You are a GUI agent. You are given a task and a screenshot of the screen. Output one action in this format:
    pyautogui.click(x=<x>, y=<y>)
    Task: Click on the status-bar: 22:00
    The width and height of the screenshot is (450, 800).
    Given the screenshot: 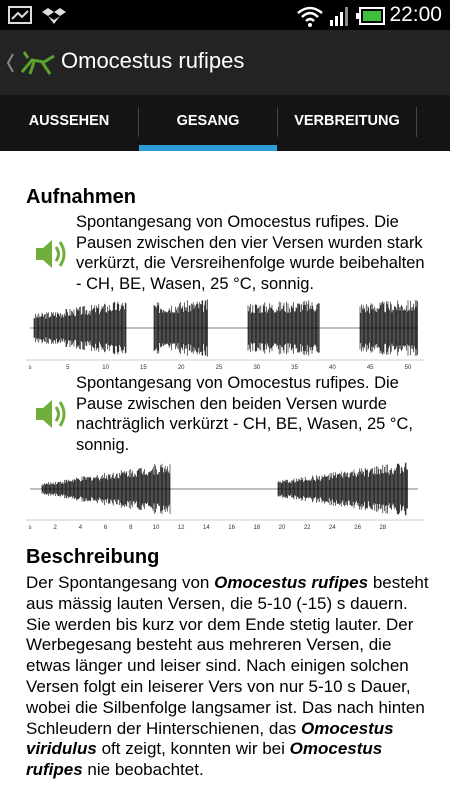 What is the action you would take?
    pyautogui.click(x=225, y=15)
    